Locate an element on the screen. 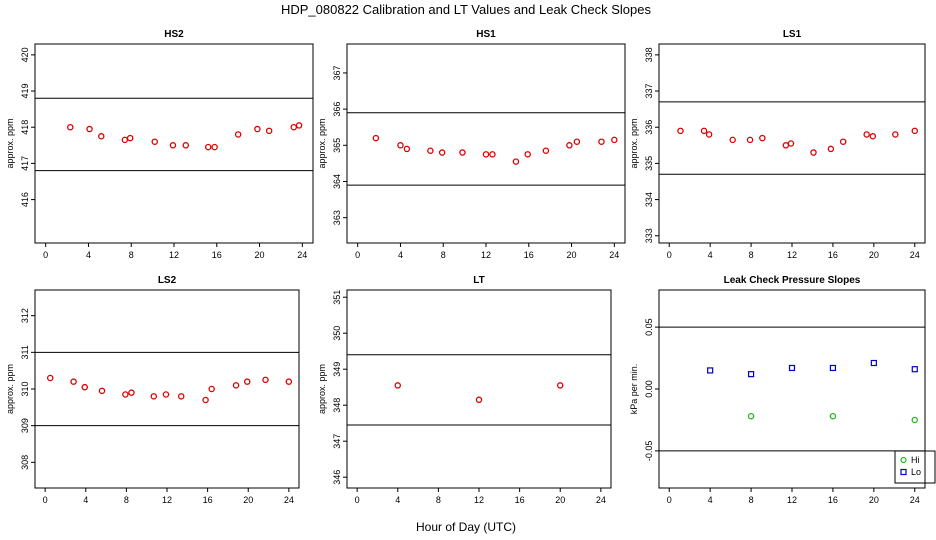 The image size is (936, 540). panel-title: LT is located at coordinates (478, 280).